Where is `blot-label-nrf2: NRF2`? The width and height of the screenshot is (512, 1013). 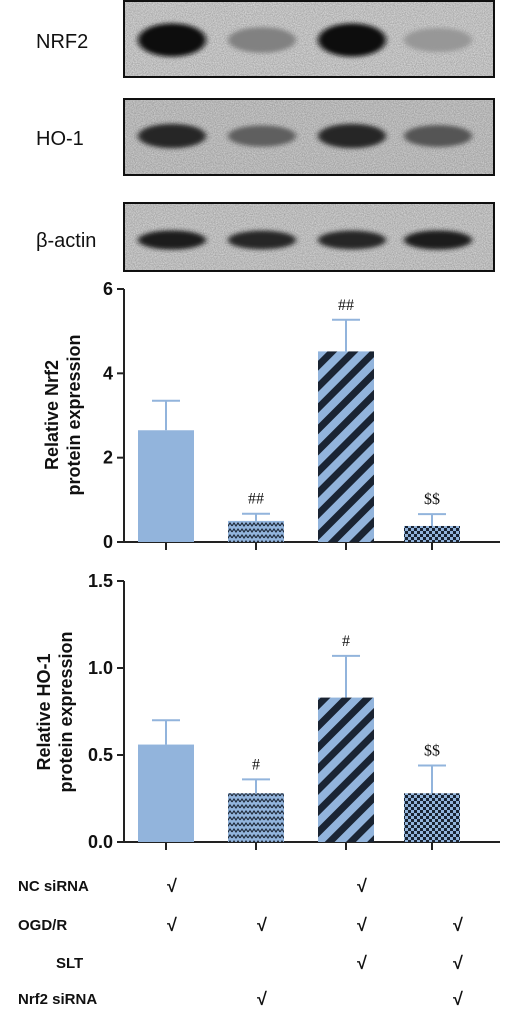 blot-label-nrf2: NRF2 is located at coordinates (62, 42).